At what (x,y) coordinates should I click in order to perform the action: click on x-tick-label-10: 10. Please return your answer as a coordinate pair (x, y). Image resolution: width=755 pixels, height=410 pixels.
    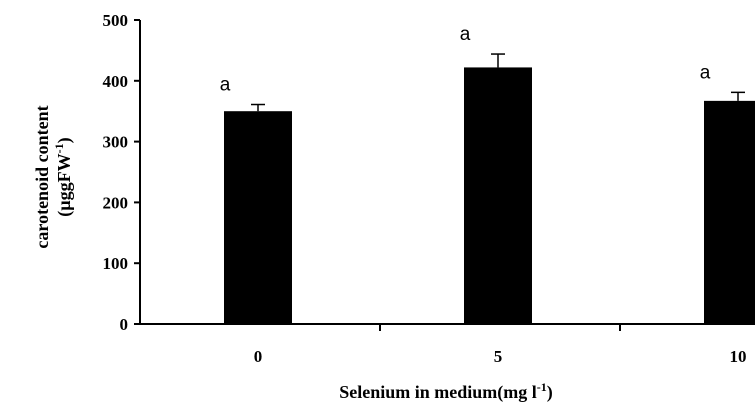
    Looking at the image, I should click on (738, 356).